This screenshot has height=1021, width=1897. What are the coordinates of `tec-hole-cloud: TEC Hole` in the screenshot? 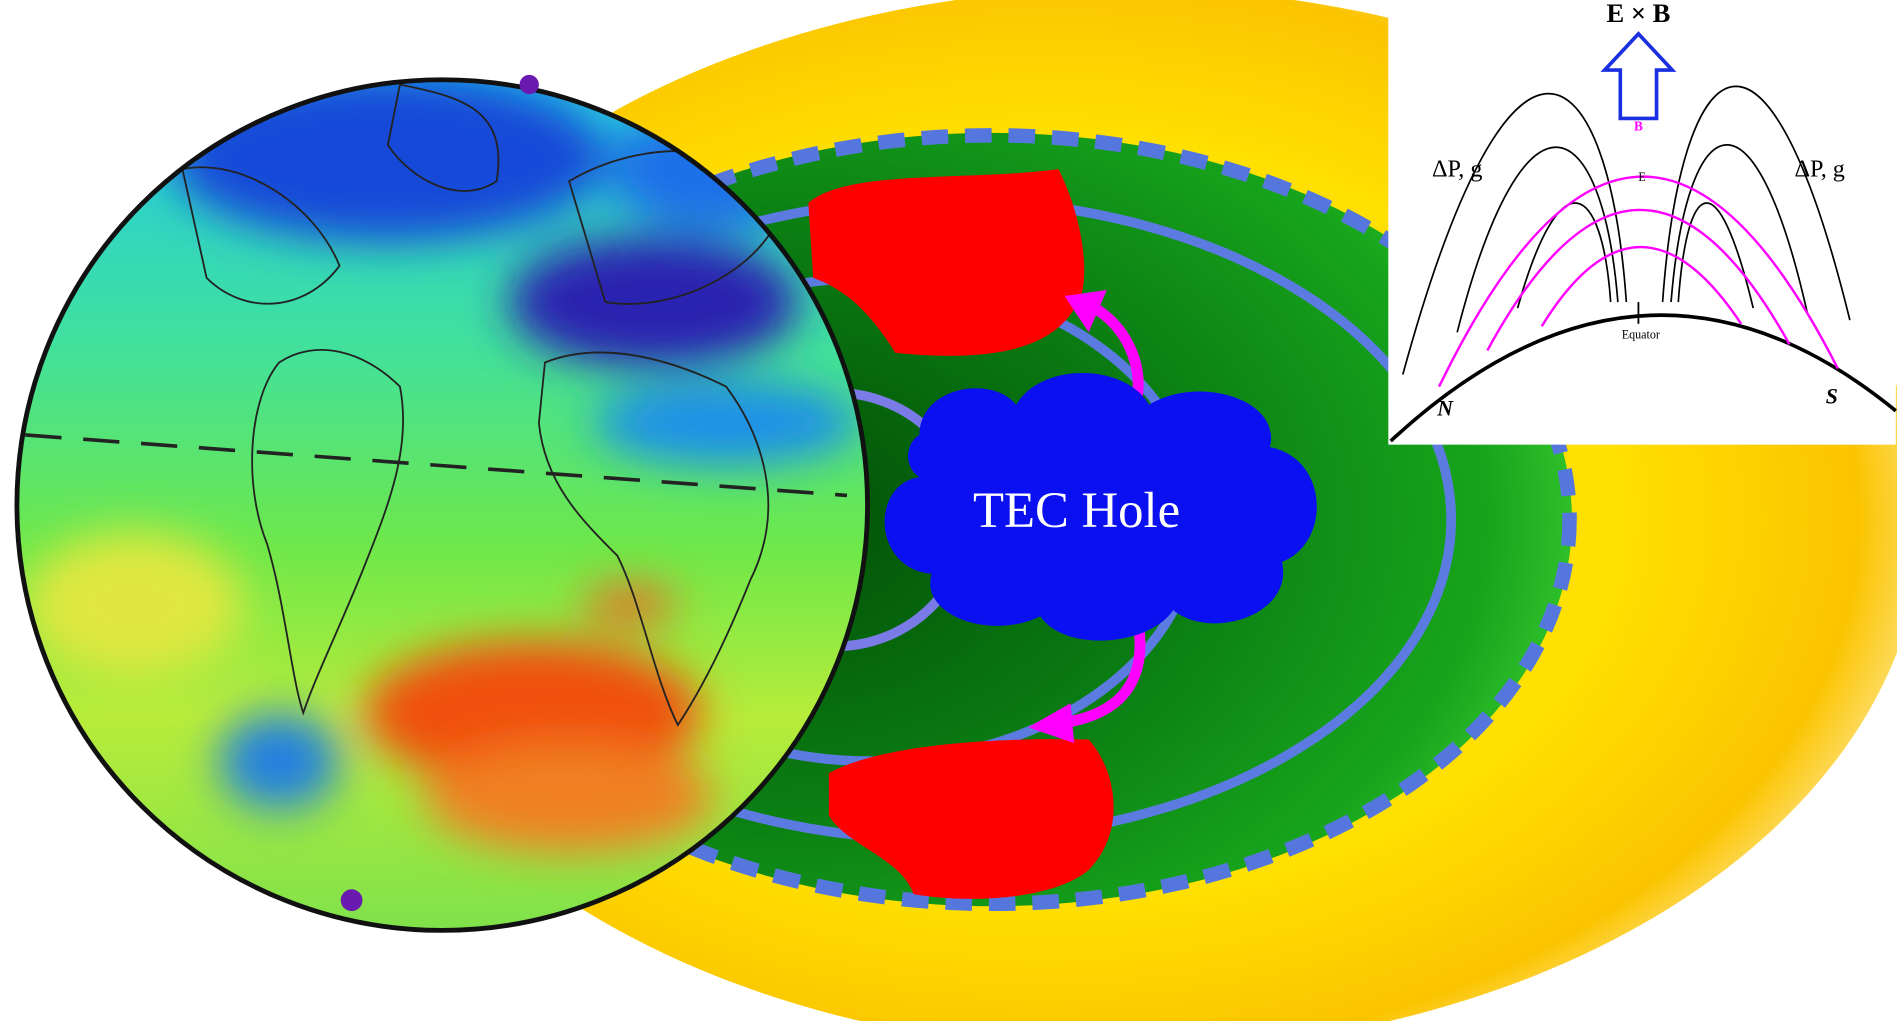 It's located at (1100, 507).